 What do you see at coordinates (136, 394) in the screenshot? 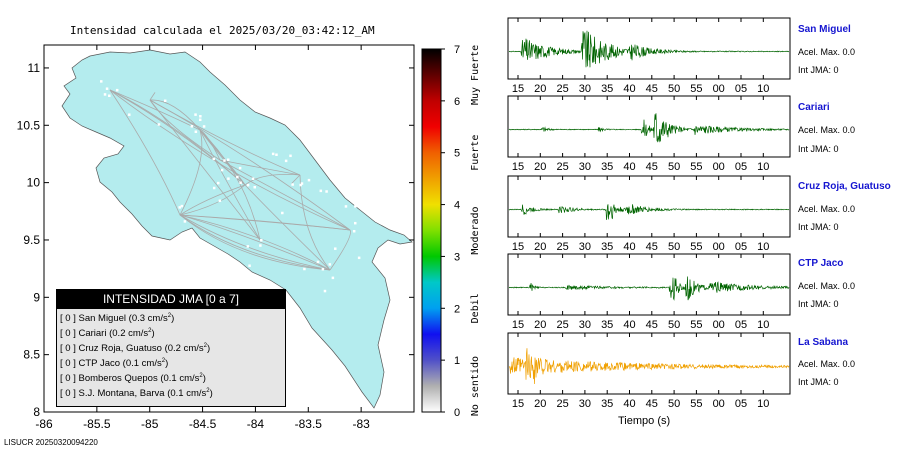
I see `legend-row: [ 0 ] S.J. Montana, Barva (0.1 cm/s2)` at bounding box center [136, 394].